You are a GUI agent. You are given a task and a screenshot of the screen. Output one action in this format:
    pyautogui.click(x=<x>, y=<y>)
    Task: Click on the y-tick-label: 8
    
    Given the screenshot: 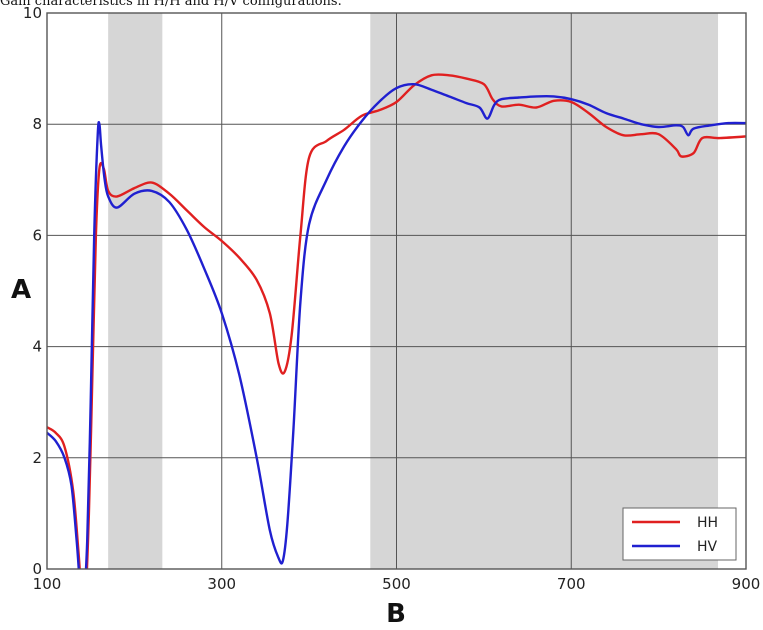 What is the action you would take?
    pyautogui.click(x=37, y=124)
    